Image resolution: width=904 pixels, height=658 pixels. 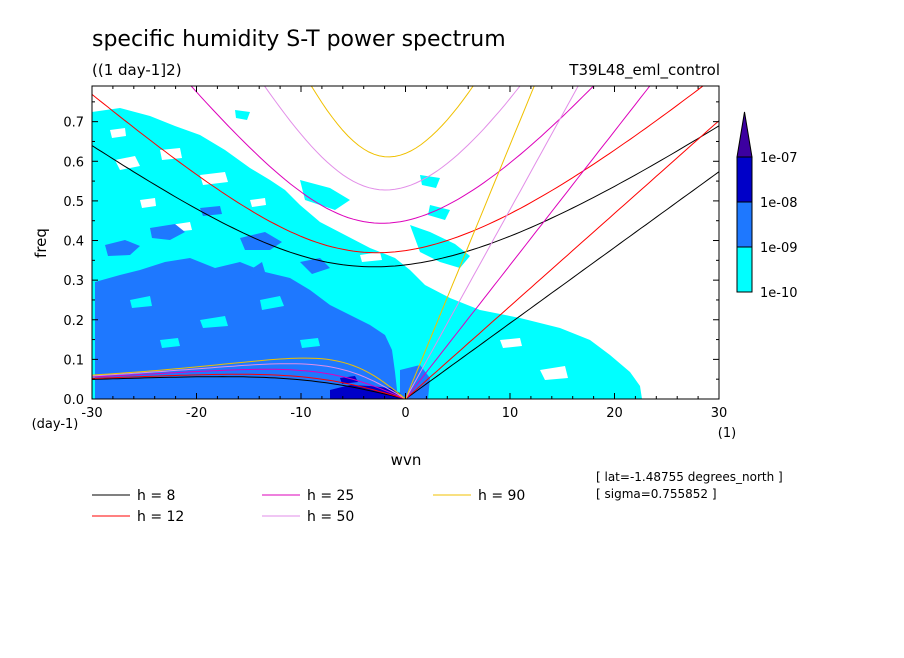 I want to click on y-tick-label: 0.2, so click(x=73, y=321).